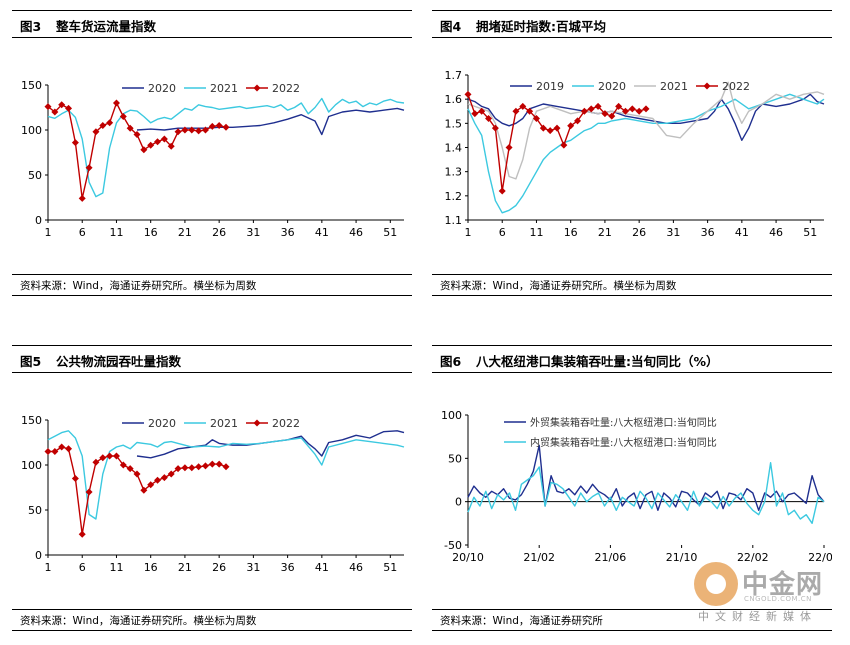 This screenshot has width=850, height=645. Describe the element at coordinates (612, 86) in the screenshot. I see `legend-label: 2020` at that location.